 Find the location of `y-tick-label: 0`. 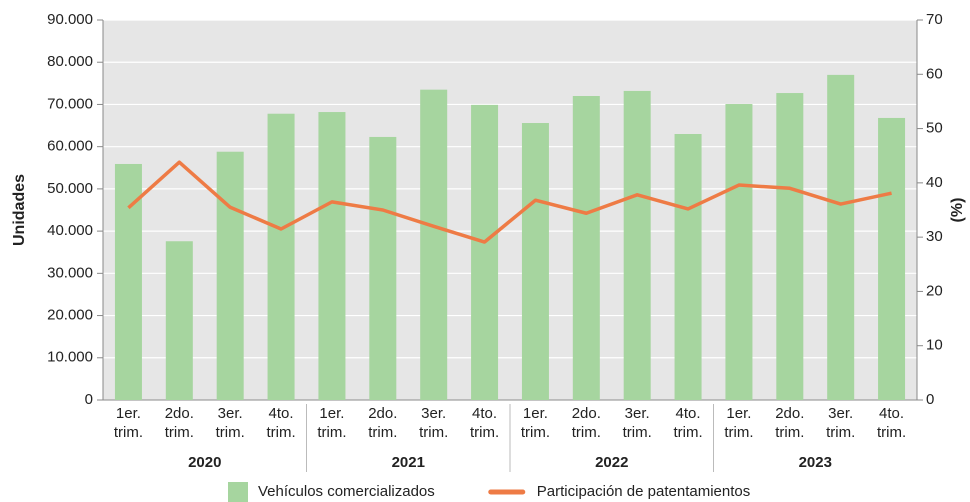

y-tick-label: 0 is located at coordinates (89, 399).